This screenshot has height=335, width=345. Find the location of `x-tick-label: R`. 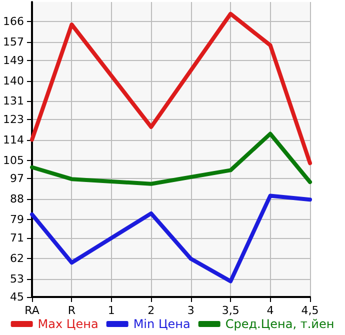

x-tick-label: R is located at coordinates (72, 310).